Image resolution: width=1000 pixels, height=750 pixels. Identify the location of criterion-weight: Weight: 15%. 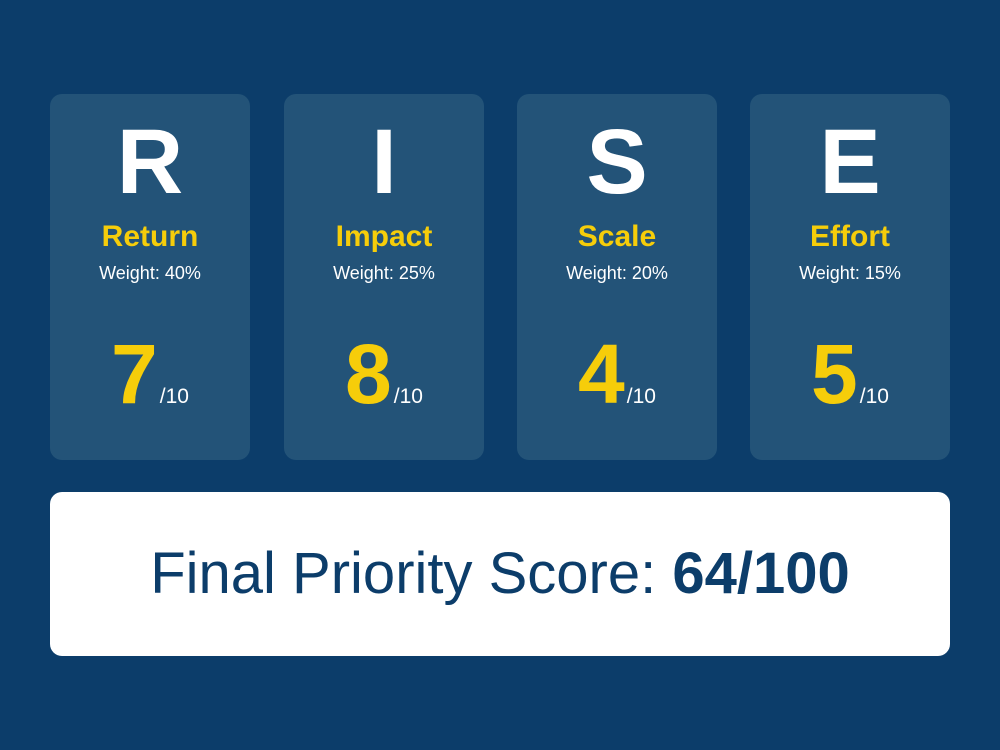
(850, 273).